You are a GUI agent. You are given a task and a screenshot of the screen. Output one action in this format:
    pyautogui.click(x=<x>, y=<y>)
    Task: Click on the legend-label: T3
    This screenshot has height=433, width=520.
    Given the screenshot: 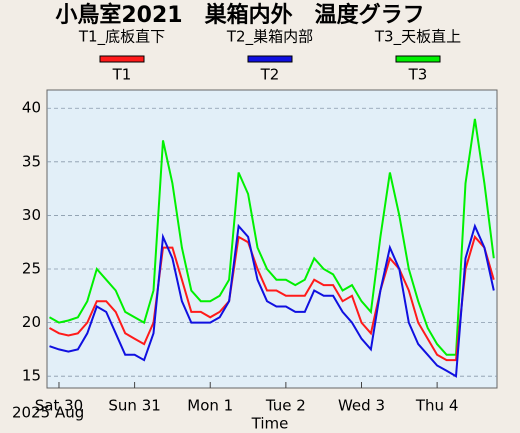 What is the action you would take?
    pyautogui.click(x=418, y=75)
    